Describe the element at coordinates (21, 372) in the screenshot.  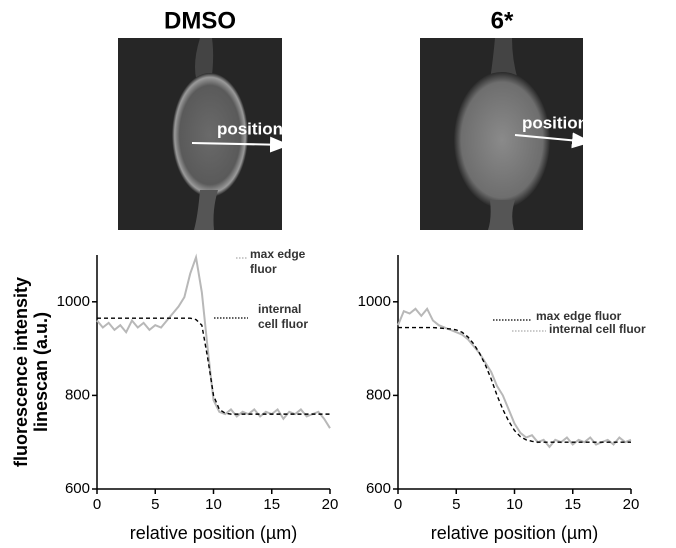
I see `y-axis-label: fluorescence intensity` at that location.